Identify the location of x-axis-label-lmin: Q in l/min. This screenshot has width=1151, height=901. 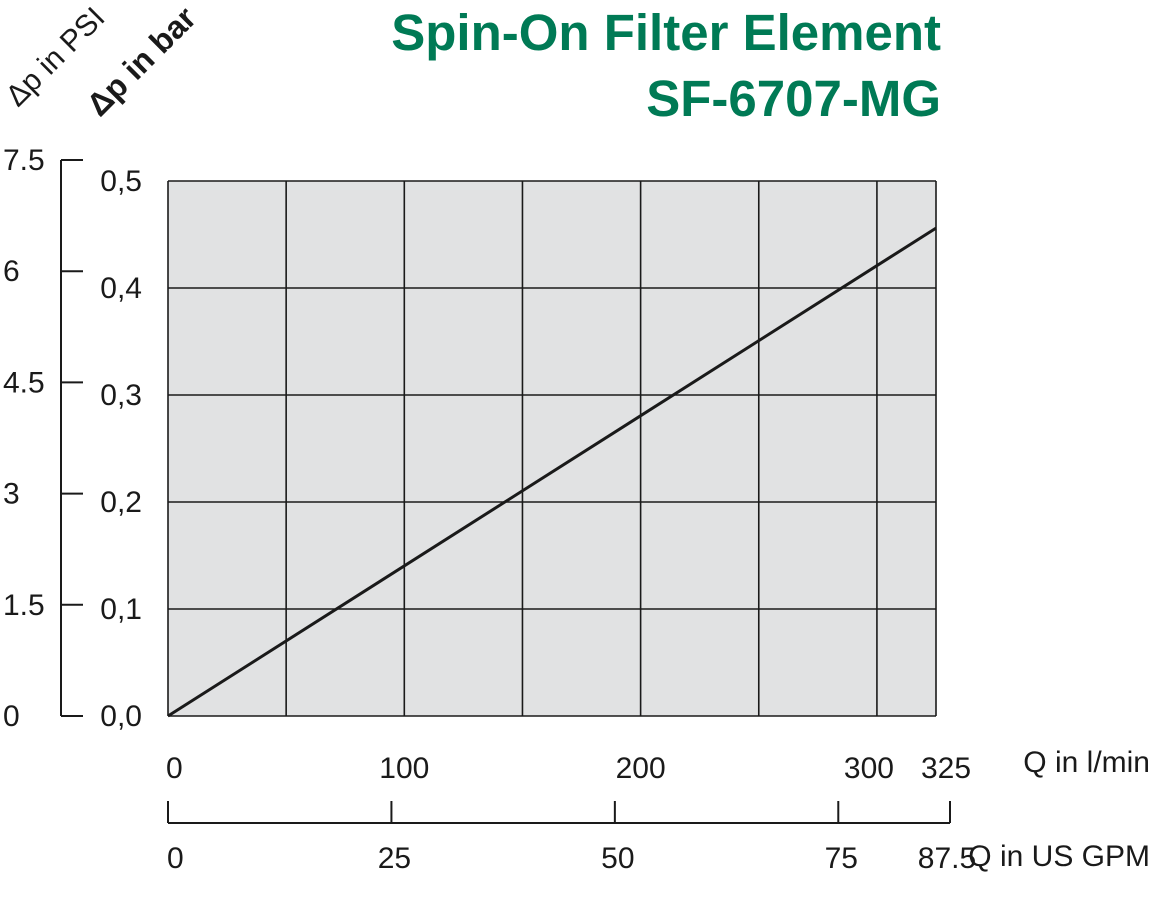
(1086, 762).